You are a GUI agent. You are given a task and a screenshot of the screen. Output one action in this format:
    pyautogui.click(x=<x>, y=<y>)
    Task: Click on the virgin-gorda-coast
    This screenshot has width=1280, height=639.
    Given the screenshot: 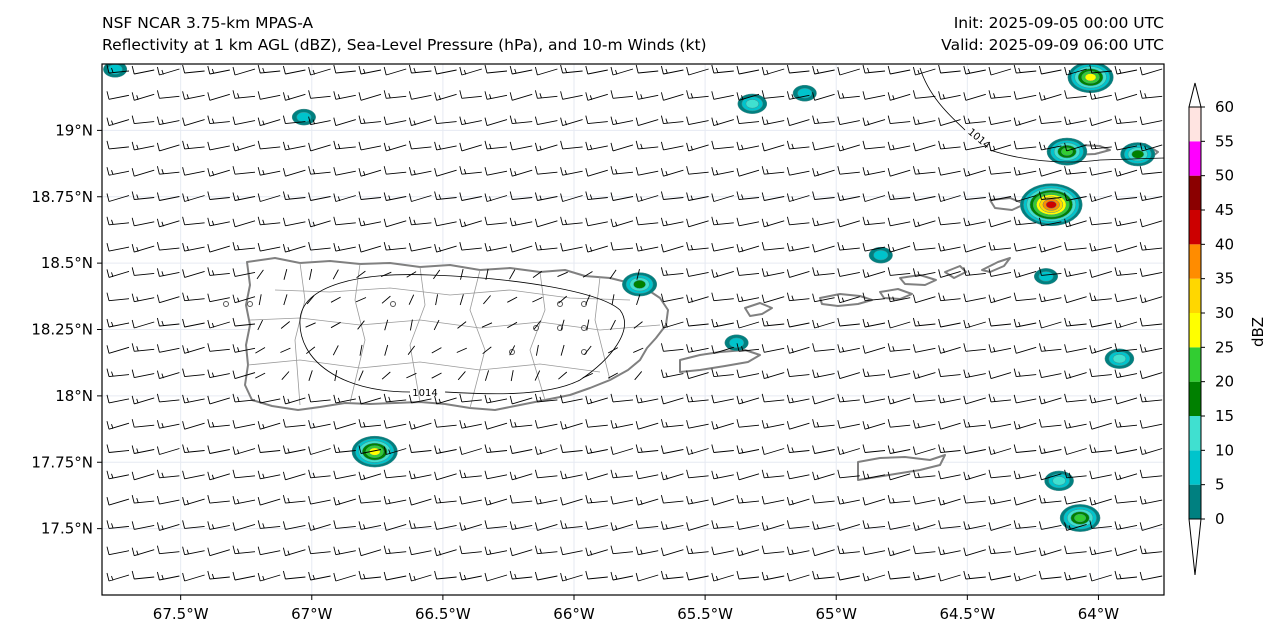 What is the action you would take?
    pyautogui.click(x=955, y=272)
    